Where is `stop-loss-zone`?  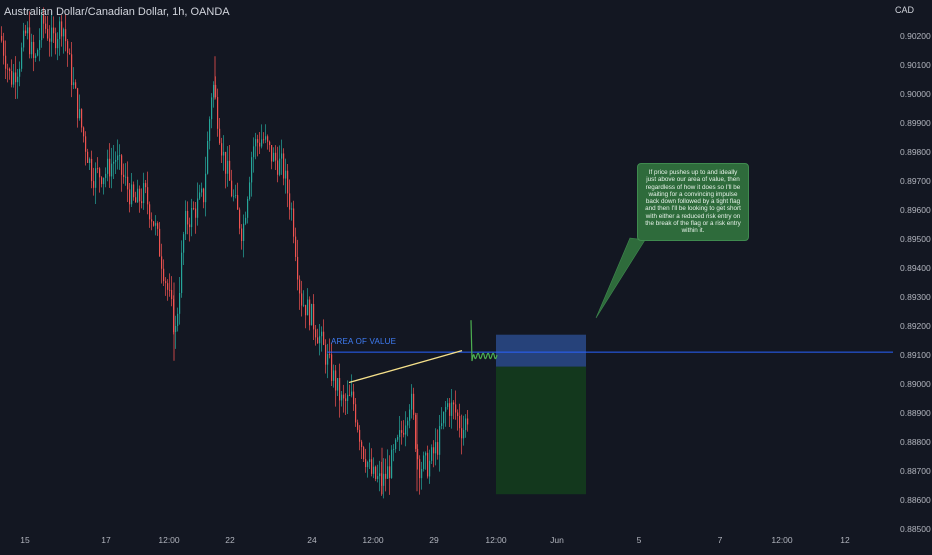 stop-loss-zone is located at coordinates (541, 350).